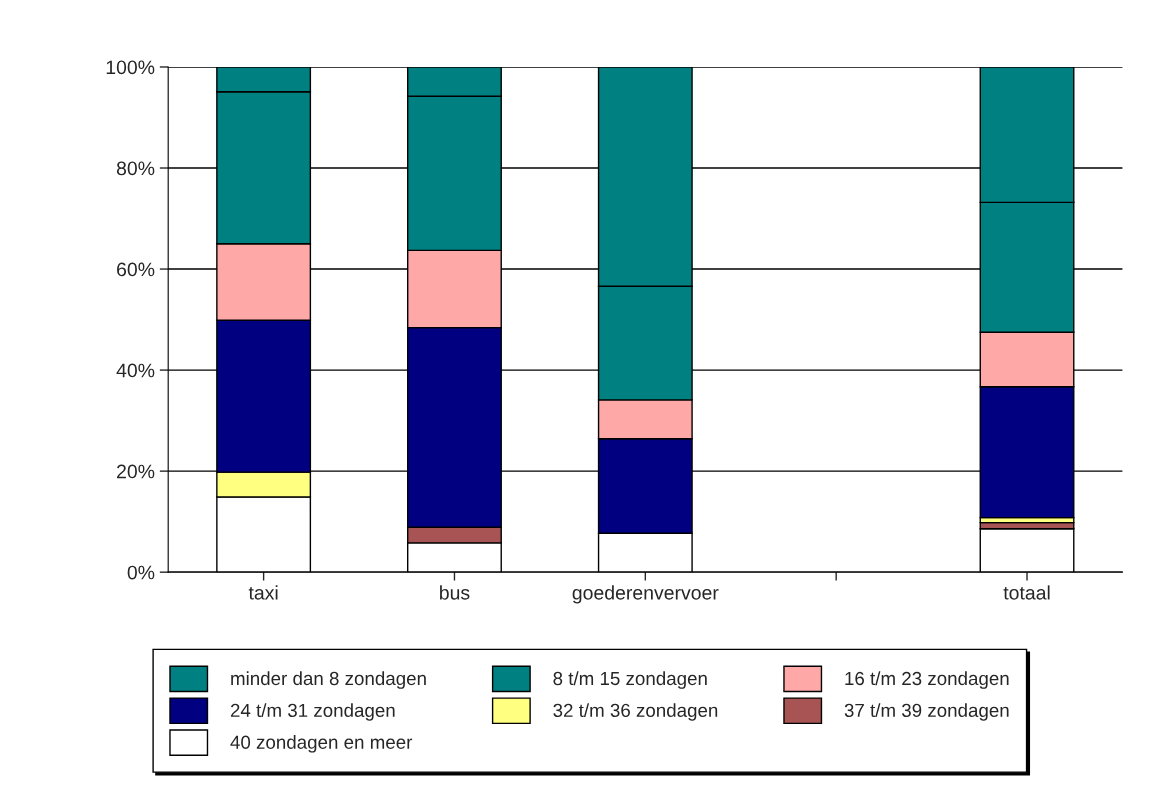  What do you see at coordinates (136, 269) in the screenshot?
I see `y-tick-label: 60%` at bounding box center [136, 269].